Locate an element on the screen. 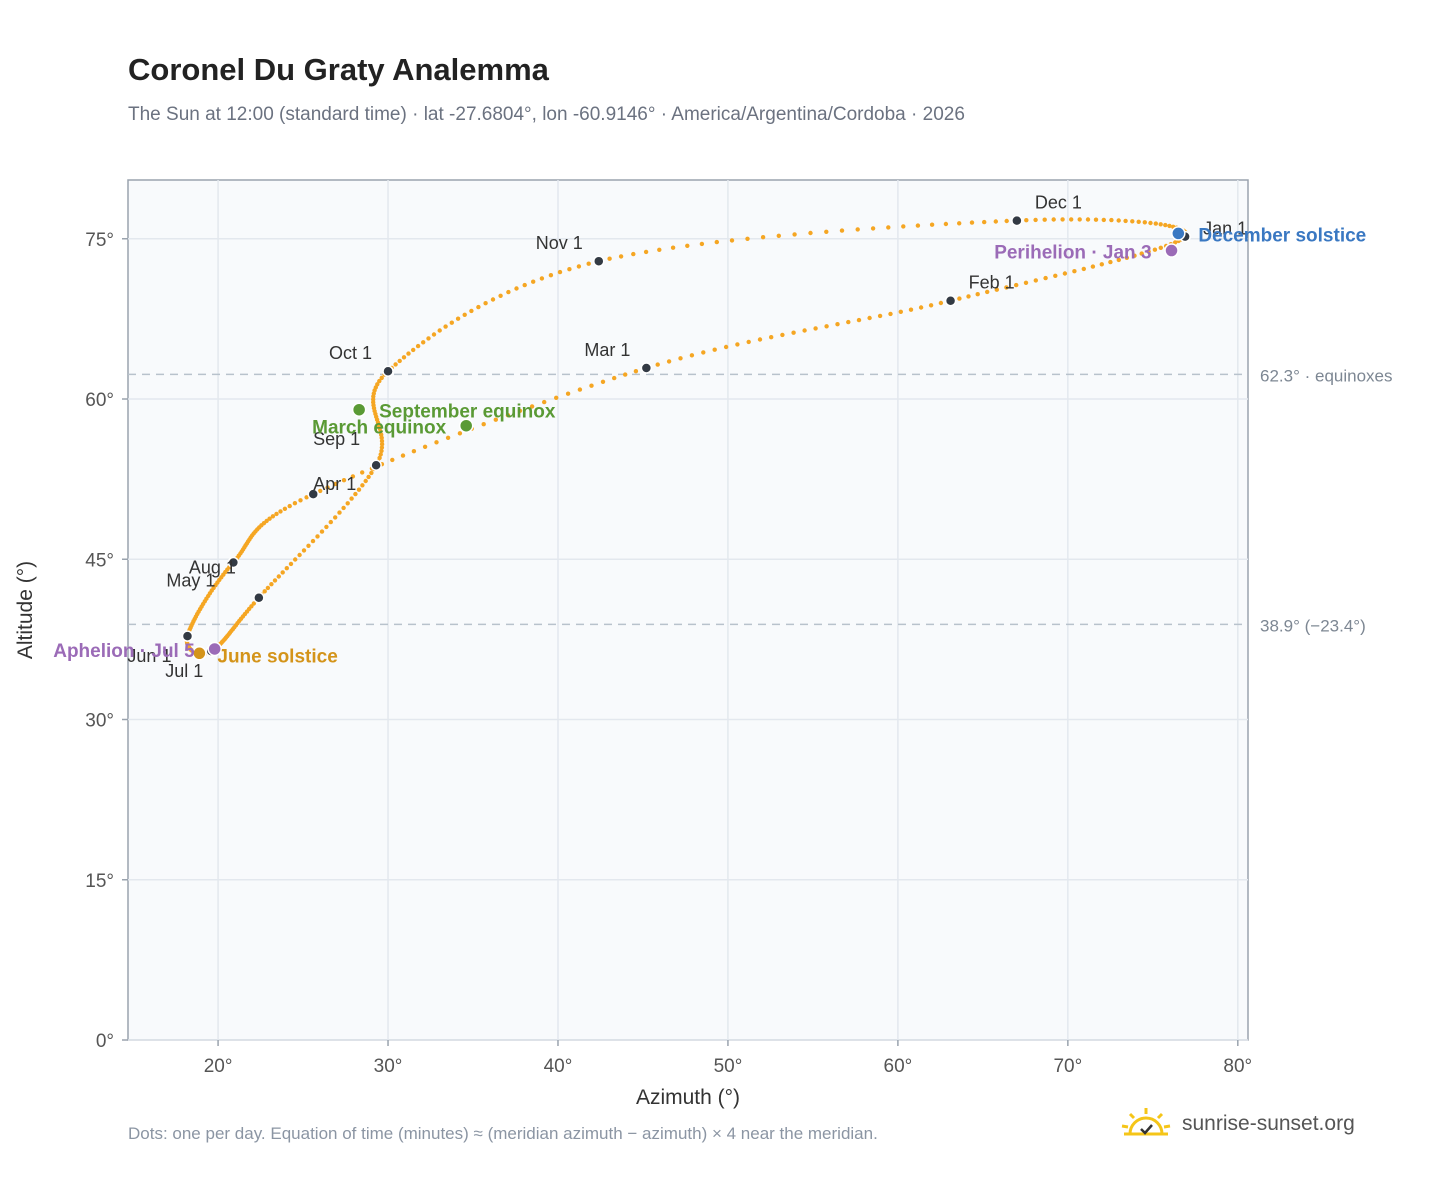  x-tick-label: 30° is located at coordinates (388, 1066).